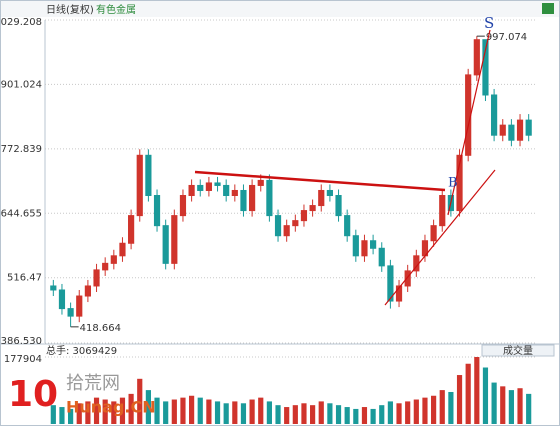 This screenshot has width=560, height=426. Describe the element at coordinates (21, 149) in the screenshot. I see `y-tick-label: 772.839` at that location.